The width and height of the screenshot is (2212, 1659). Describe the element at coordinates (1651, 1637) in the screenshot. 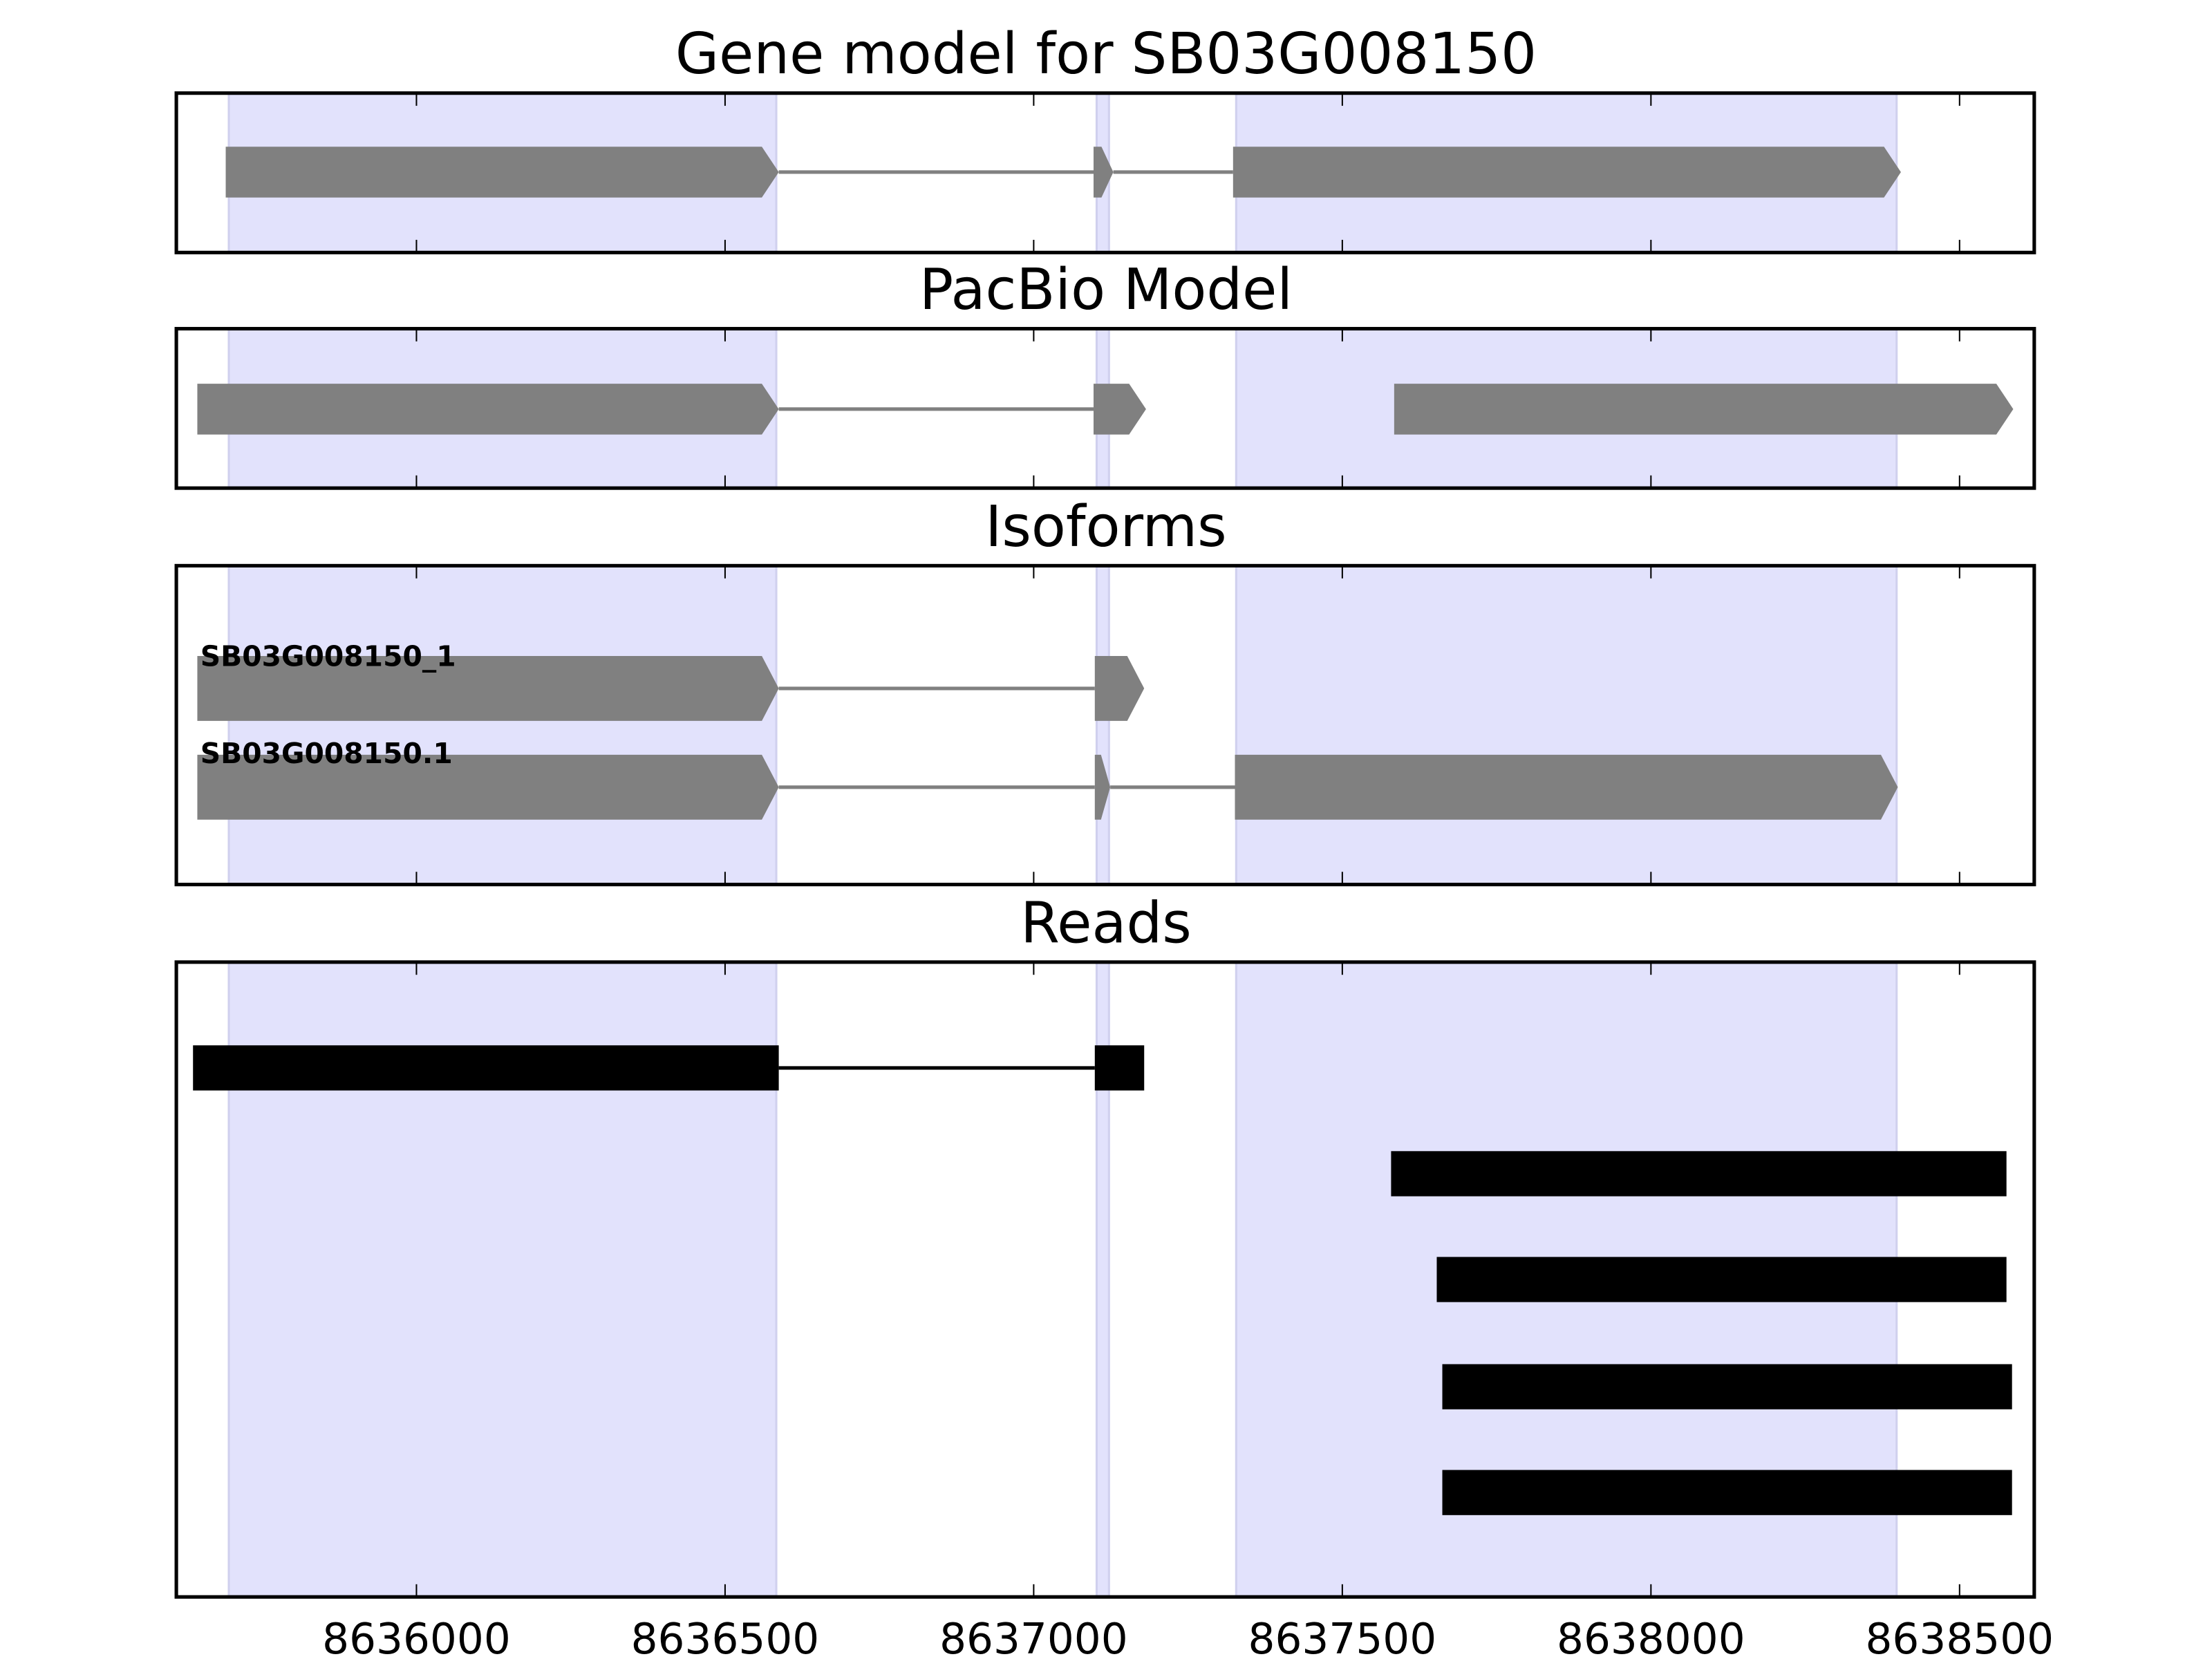

I see `x-tick-label: 8638000` at that location.